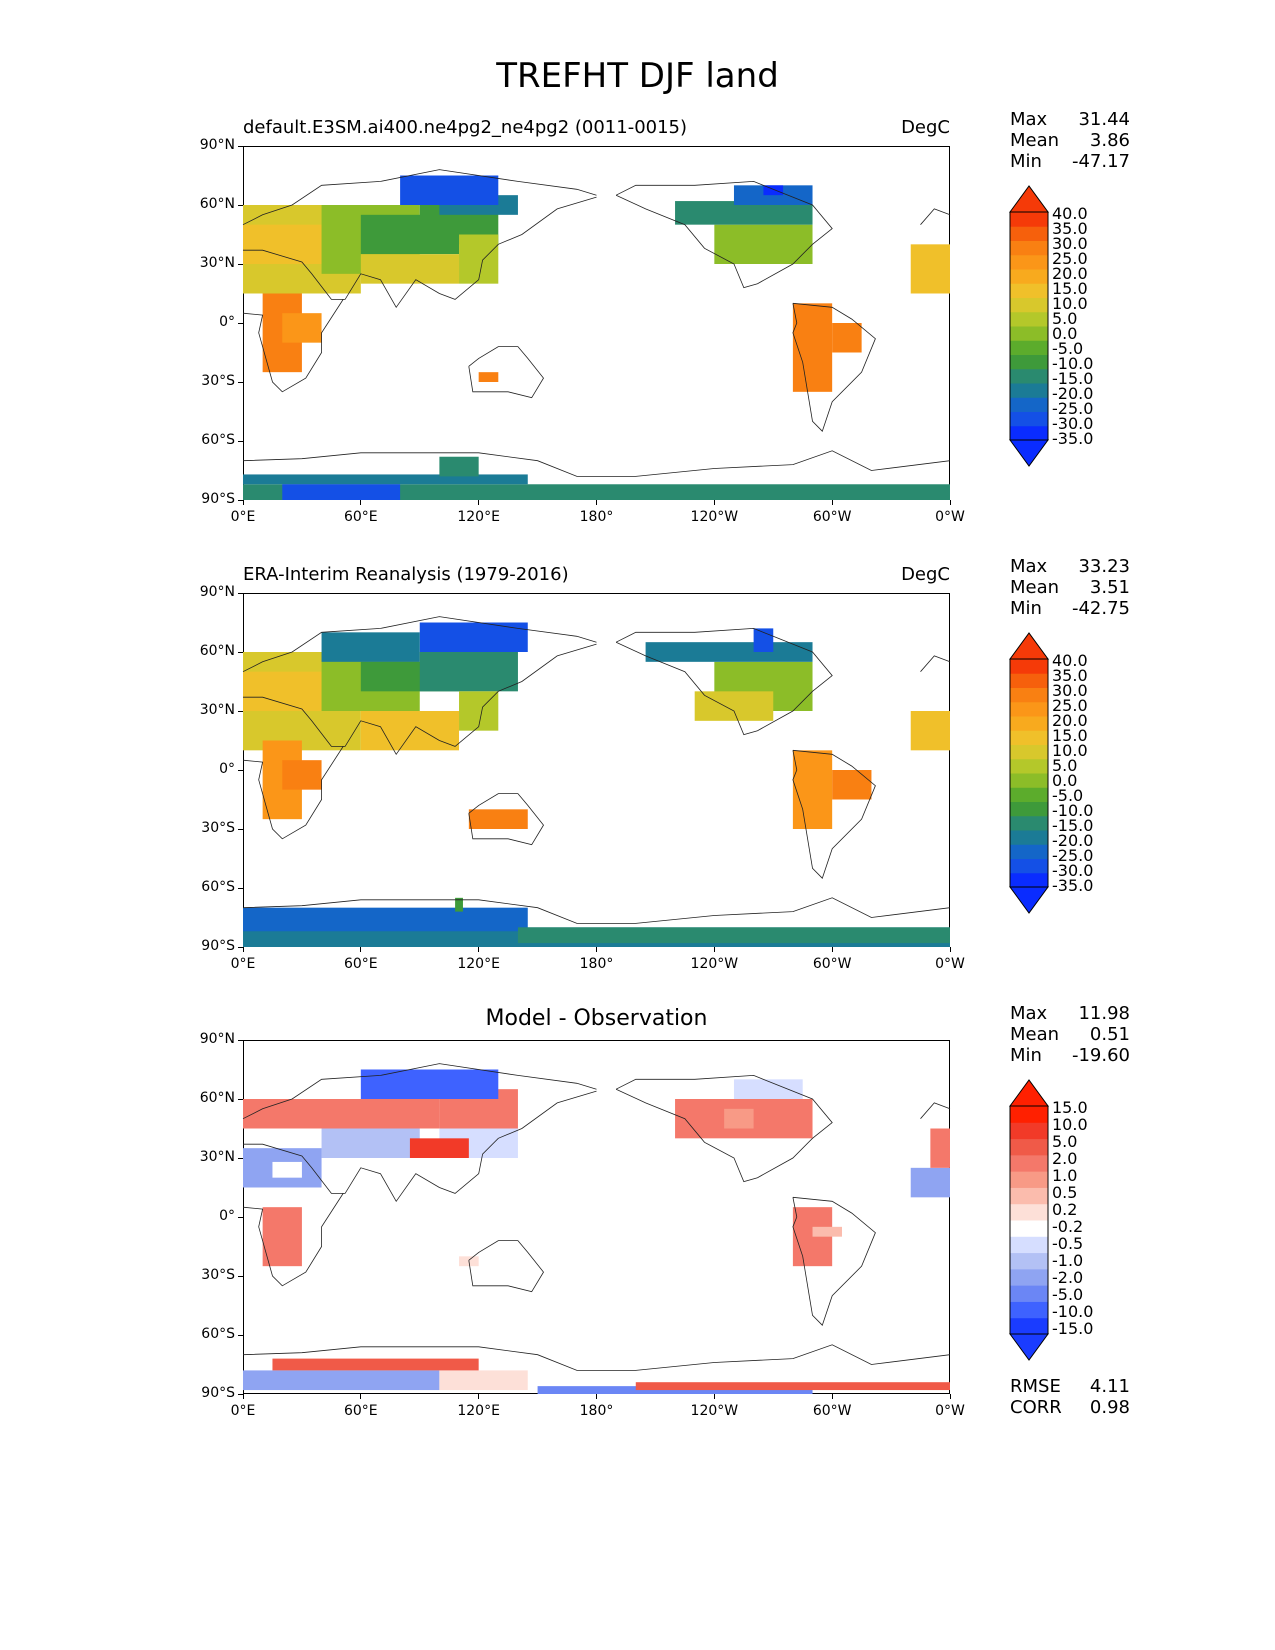  Describe the element at coordinates (1100, 608) in the screenshot. I see `stat-value-min: -42.75` at that location.